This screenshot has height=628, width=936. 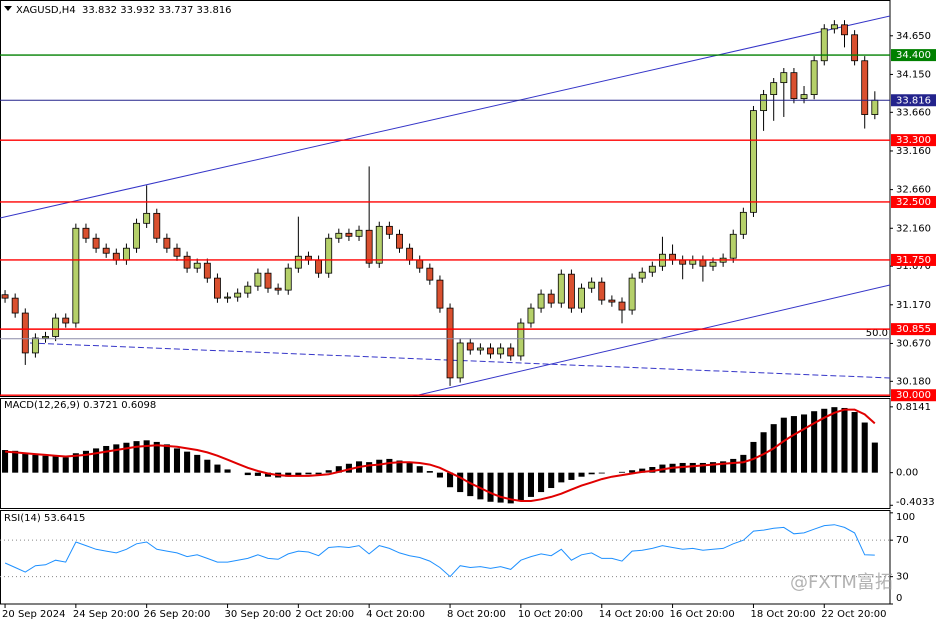 I want to click on y-tick-label: 30, so click(x=902, y=577).